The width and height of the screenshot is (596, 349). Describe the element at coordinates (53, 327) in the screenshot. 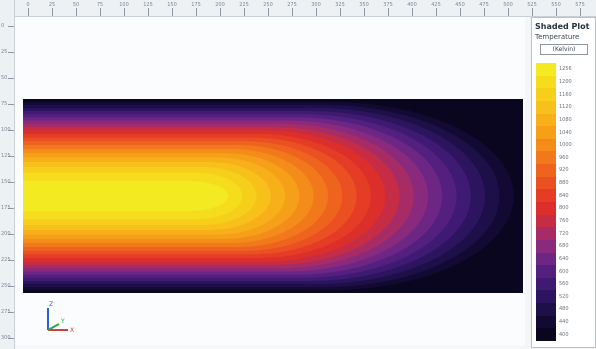

I see `triad-y-axis` at that location.